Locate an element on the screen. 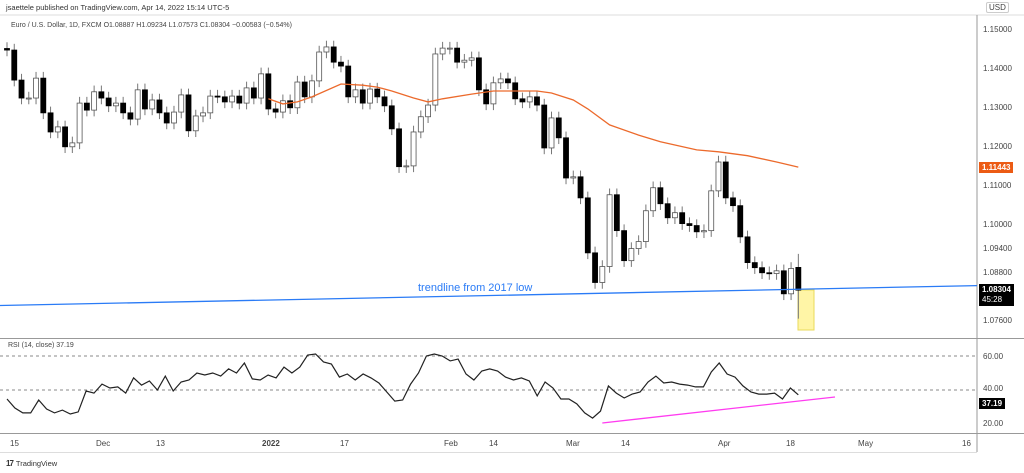 The image size is (1024, 473). rsi-value-tag: 37.19 is located at coordinates (992, 403).